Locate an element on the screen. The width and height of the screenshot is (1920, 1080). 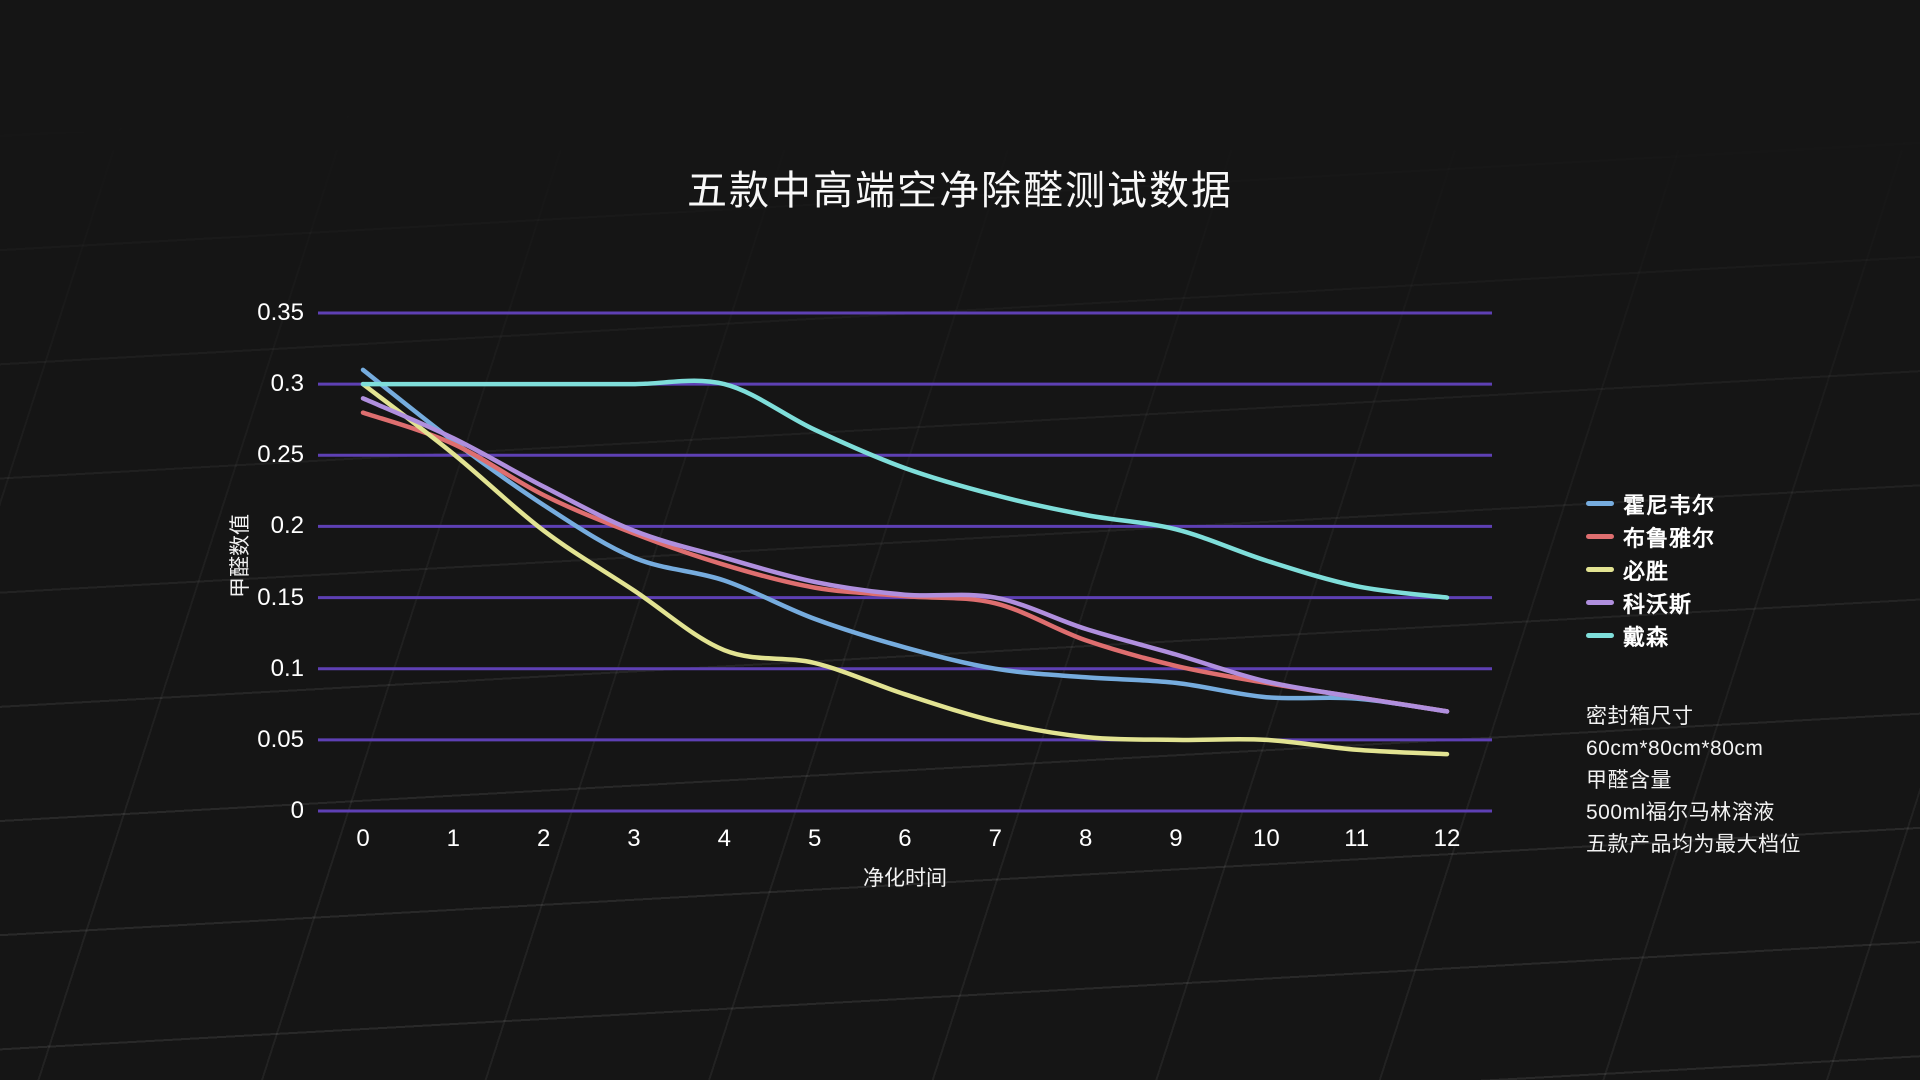
legend-item-霍尼韦尔: 霍尼韦尔 is located at coordinates (1650, 503).